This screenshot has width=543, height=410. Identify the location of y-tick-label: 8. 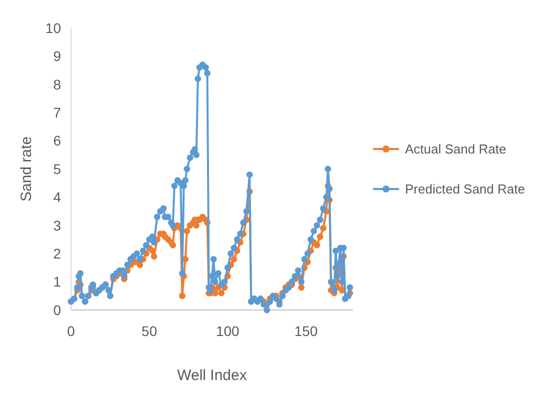
(57, 84).